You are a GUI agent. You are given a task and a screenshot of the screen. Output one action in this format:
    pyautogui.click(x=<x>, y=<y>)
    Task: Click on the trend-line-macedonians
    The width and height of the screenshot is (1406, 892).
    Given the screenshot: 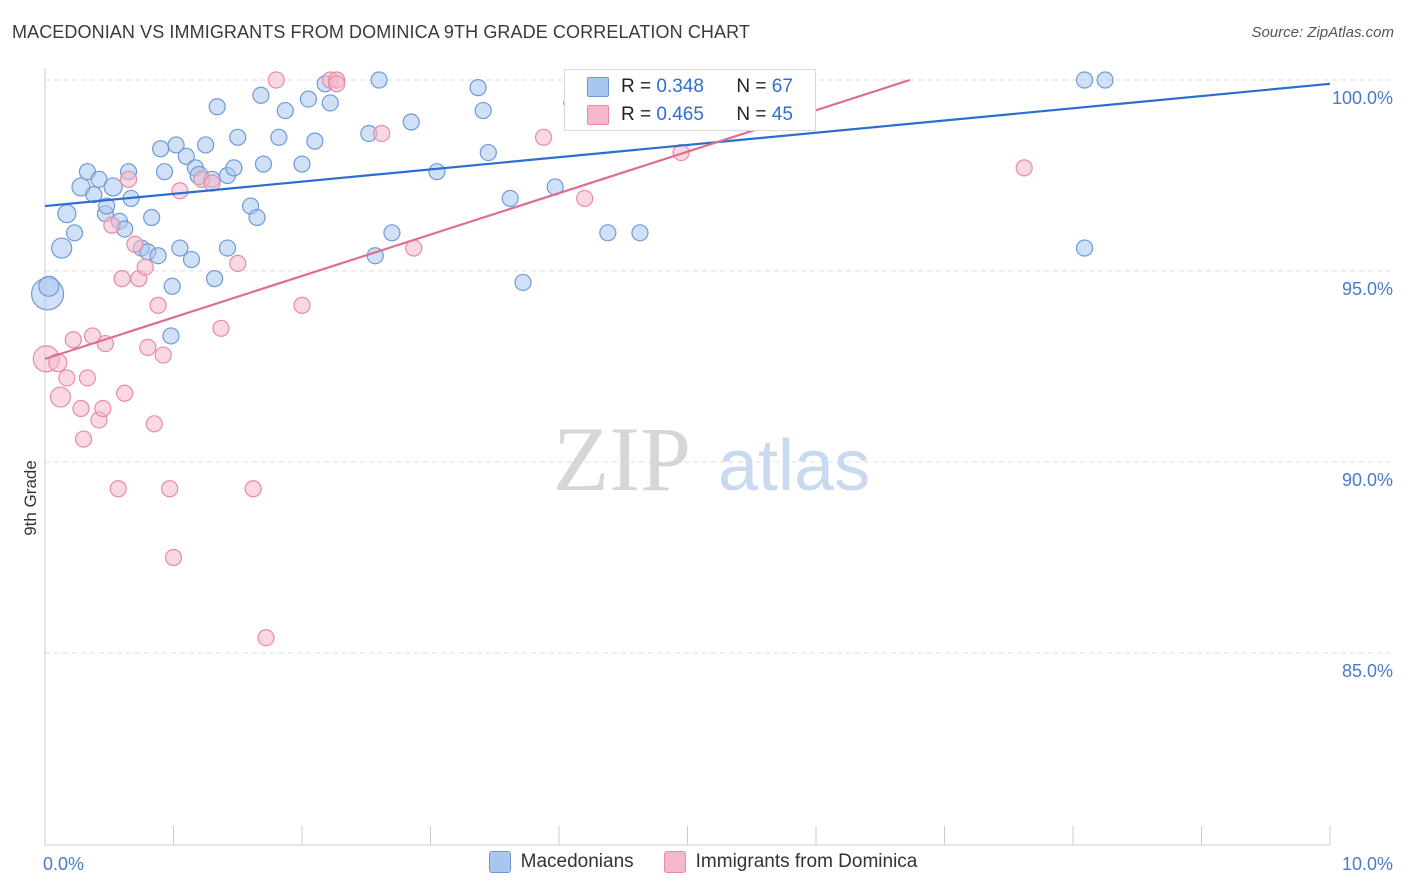 What is the action you would take?
    pyautogui.click(x=687, y=145)
    